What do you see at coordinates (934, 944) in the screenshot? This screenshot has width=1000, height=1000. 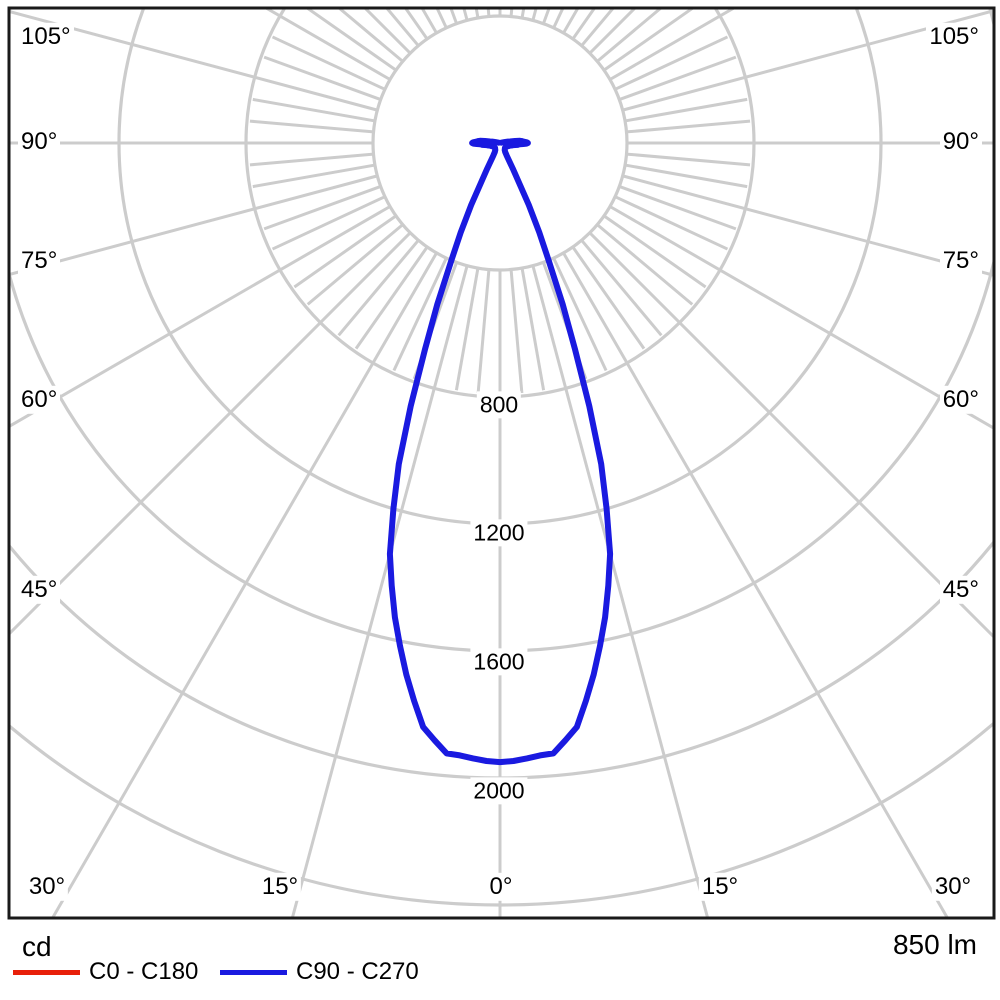 I see `luminous-flux-label: 850 lm` at bounding box center [934, 944].